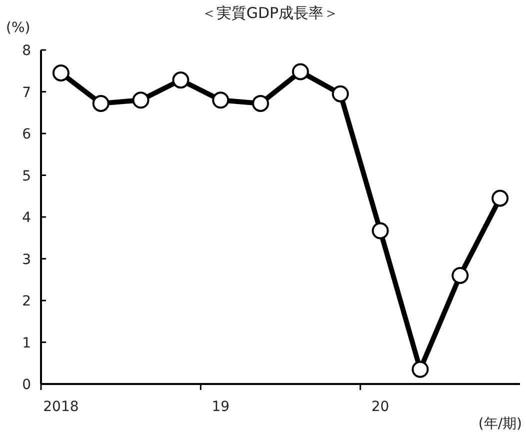  I want to click on y-tick-label: 5, so click(26, 176).